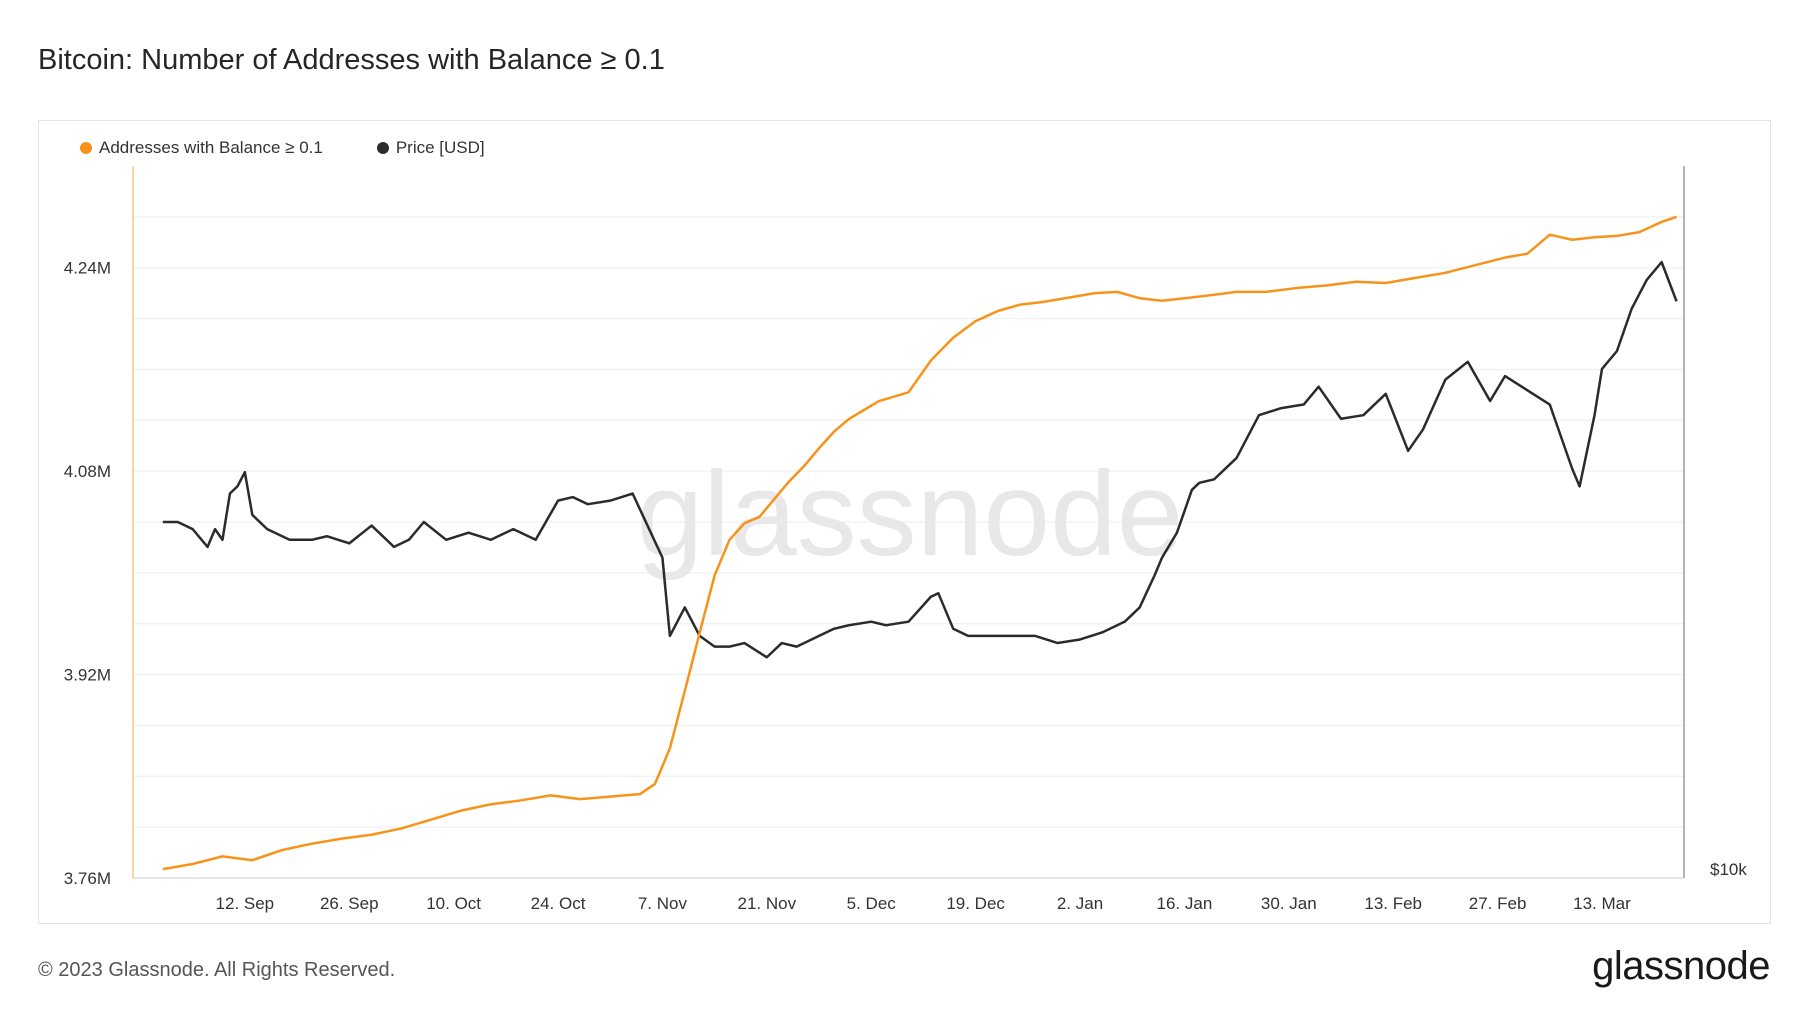  I want to click on legend-dot-price, so click(382, 148).